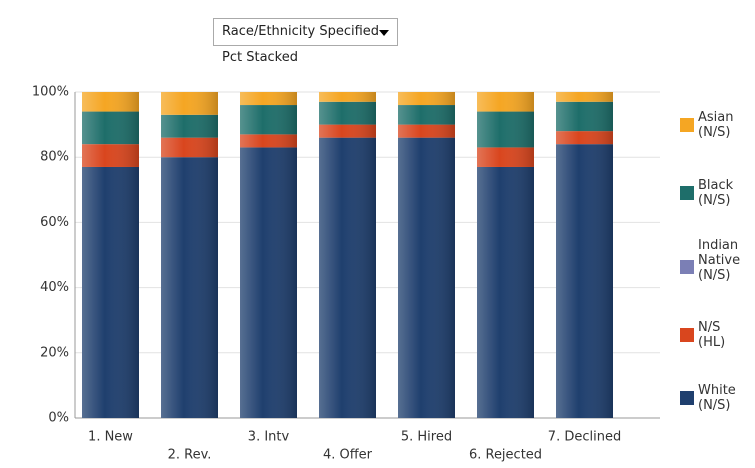  What do you see at coordinates (717, 398) in the screenshot?
I see `legend-label: White (N/S)` at bounding box center [717, 398].